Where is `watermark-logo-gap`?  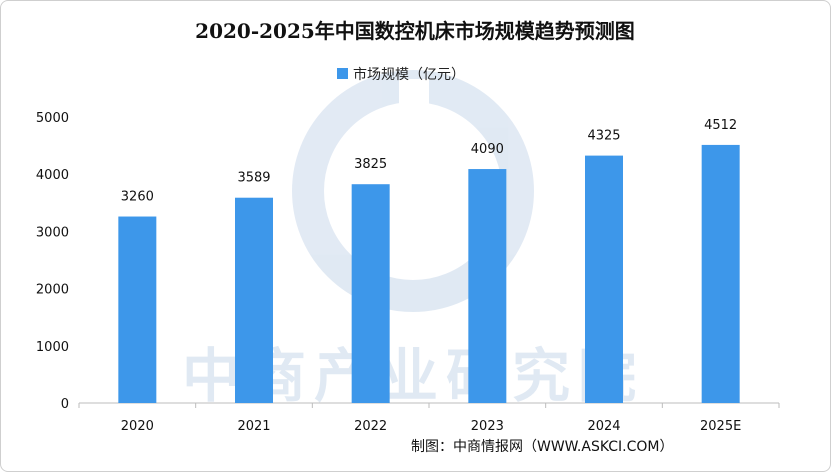 watermark-logo-gap is located at coordinates (414, 135).